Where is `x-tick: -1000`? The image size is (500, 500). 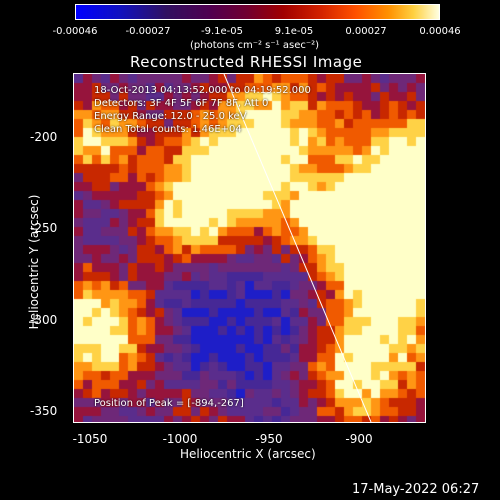
x-tick: -1000 is located at coordinates (180, 439).